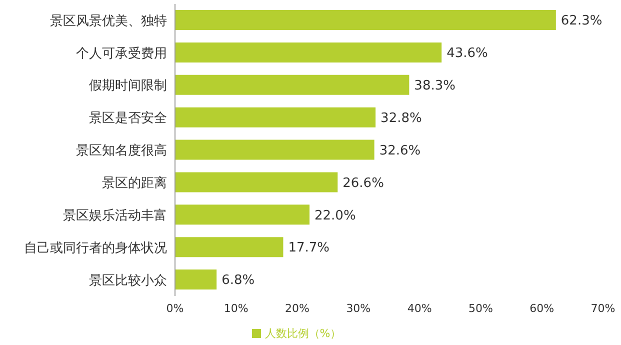  Describe the element at coordinates (95, 248) in the screenshot. I see `y-tick-label: 自己或同行者的身体状况` at that location.